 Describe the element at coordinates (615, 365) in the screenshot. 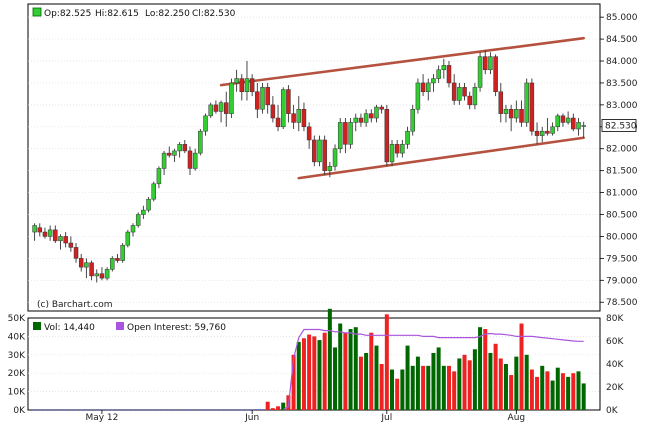

I see `open-interest-right-axis: 80K 60K 40K 20K 0K` at that location.